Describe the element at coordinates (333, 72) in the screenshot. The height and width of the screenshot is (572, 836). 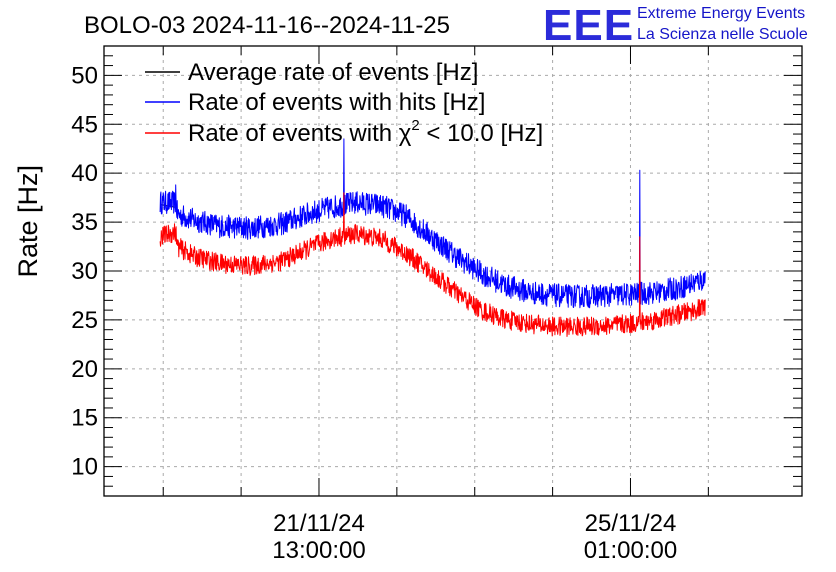
I see `legend-label-average: Average rate of events [Hz]` at that location.